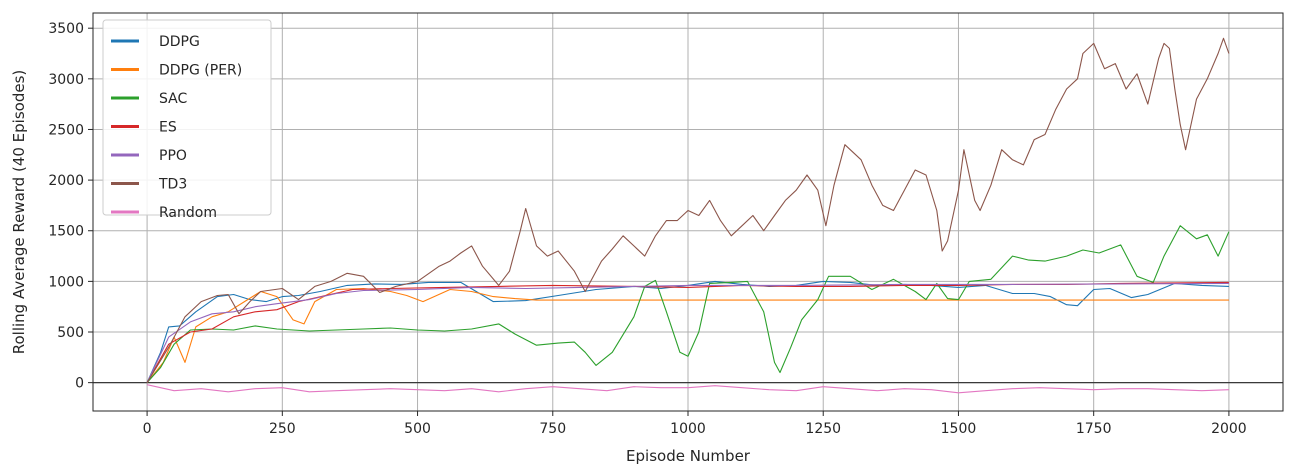 The width and height of the screenshot is (1302, 467). Describe the element at coordinates (417, 429) in the screenshot. I see `x-tick-label: 500` at that location.